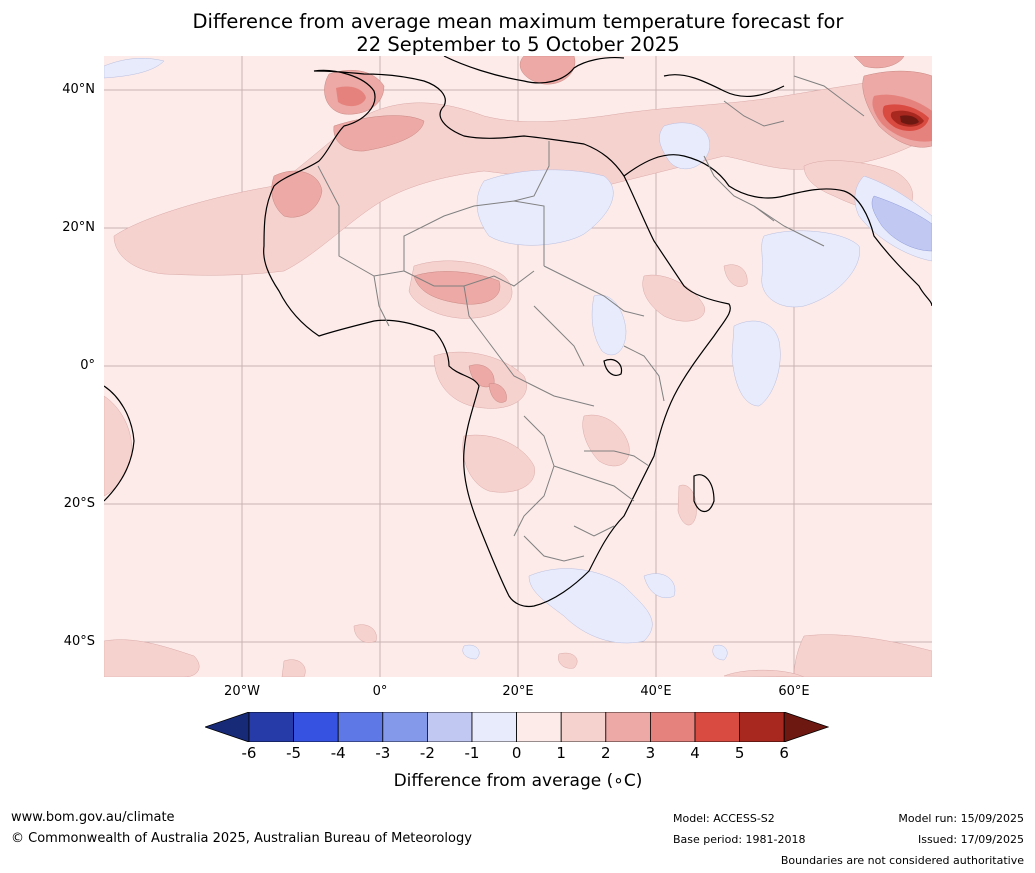  I want to click on colorbar-tick-label: -6, so click(249, 753).